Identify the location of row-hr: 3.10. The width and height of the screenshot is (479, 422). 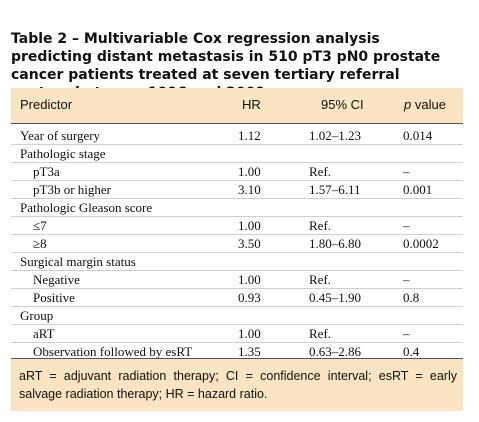
(249, 189).